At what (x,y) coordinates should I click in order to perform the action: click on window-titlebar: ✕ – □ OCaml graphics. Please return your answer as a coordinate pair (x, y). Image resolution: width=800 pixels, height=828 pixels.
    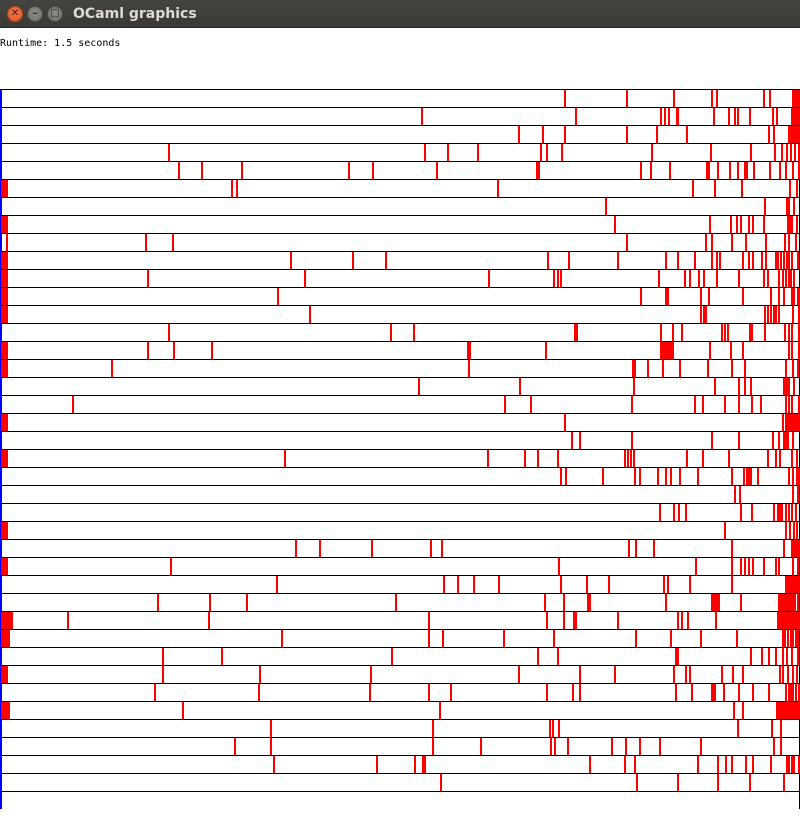
    Looking at the image, I should click on (400, 14).